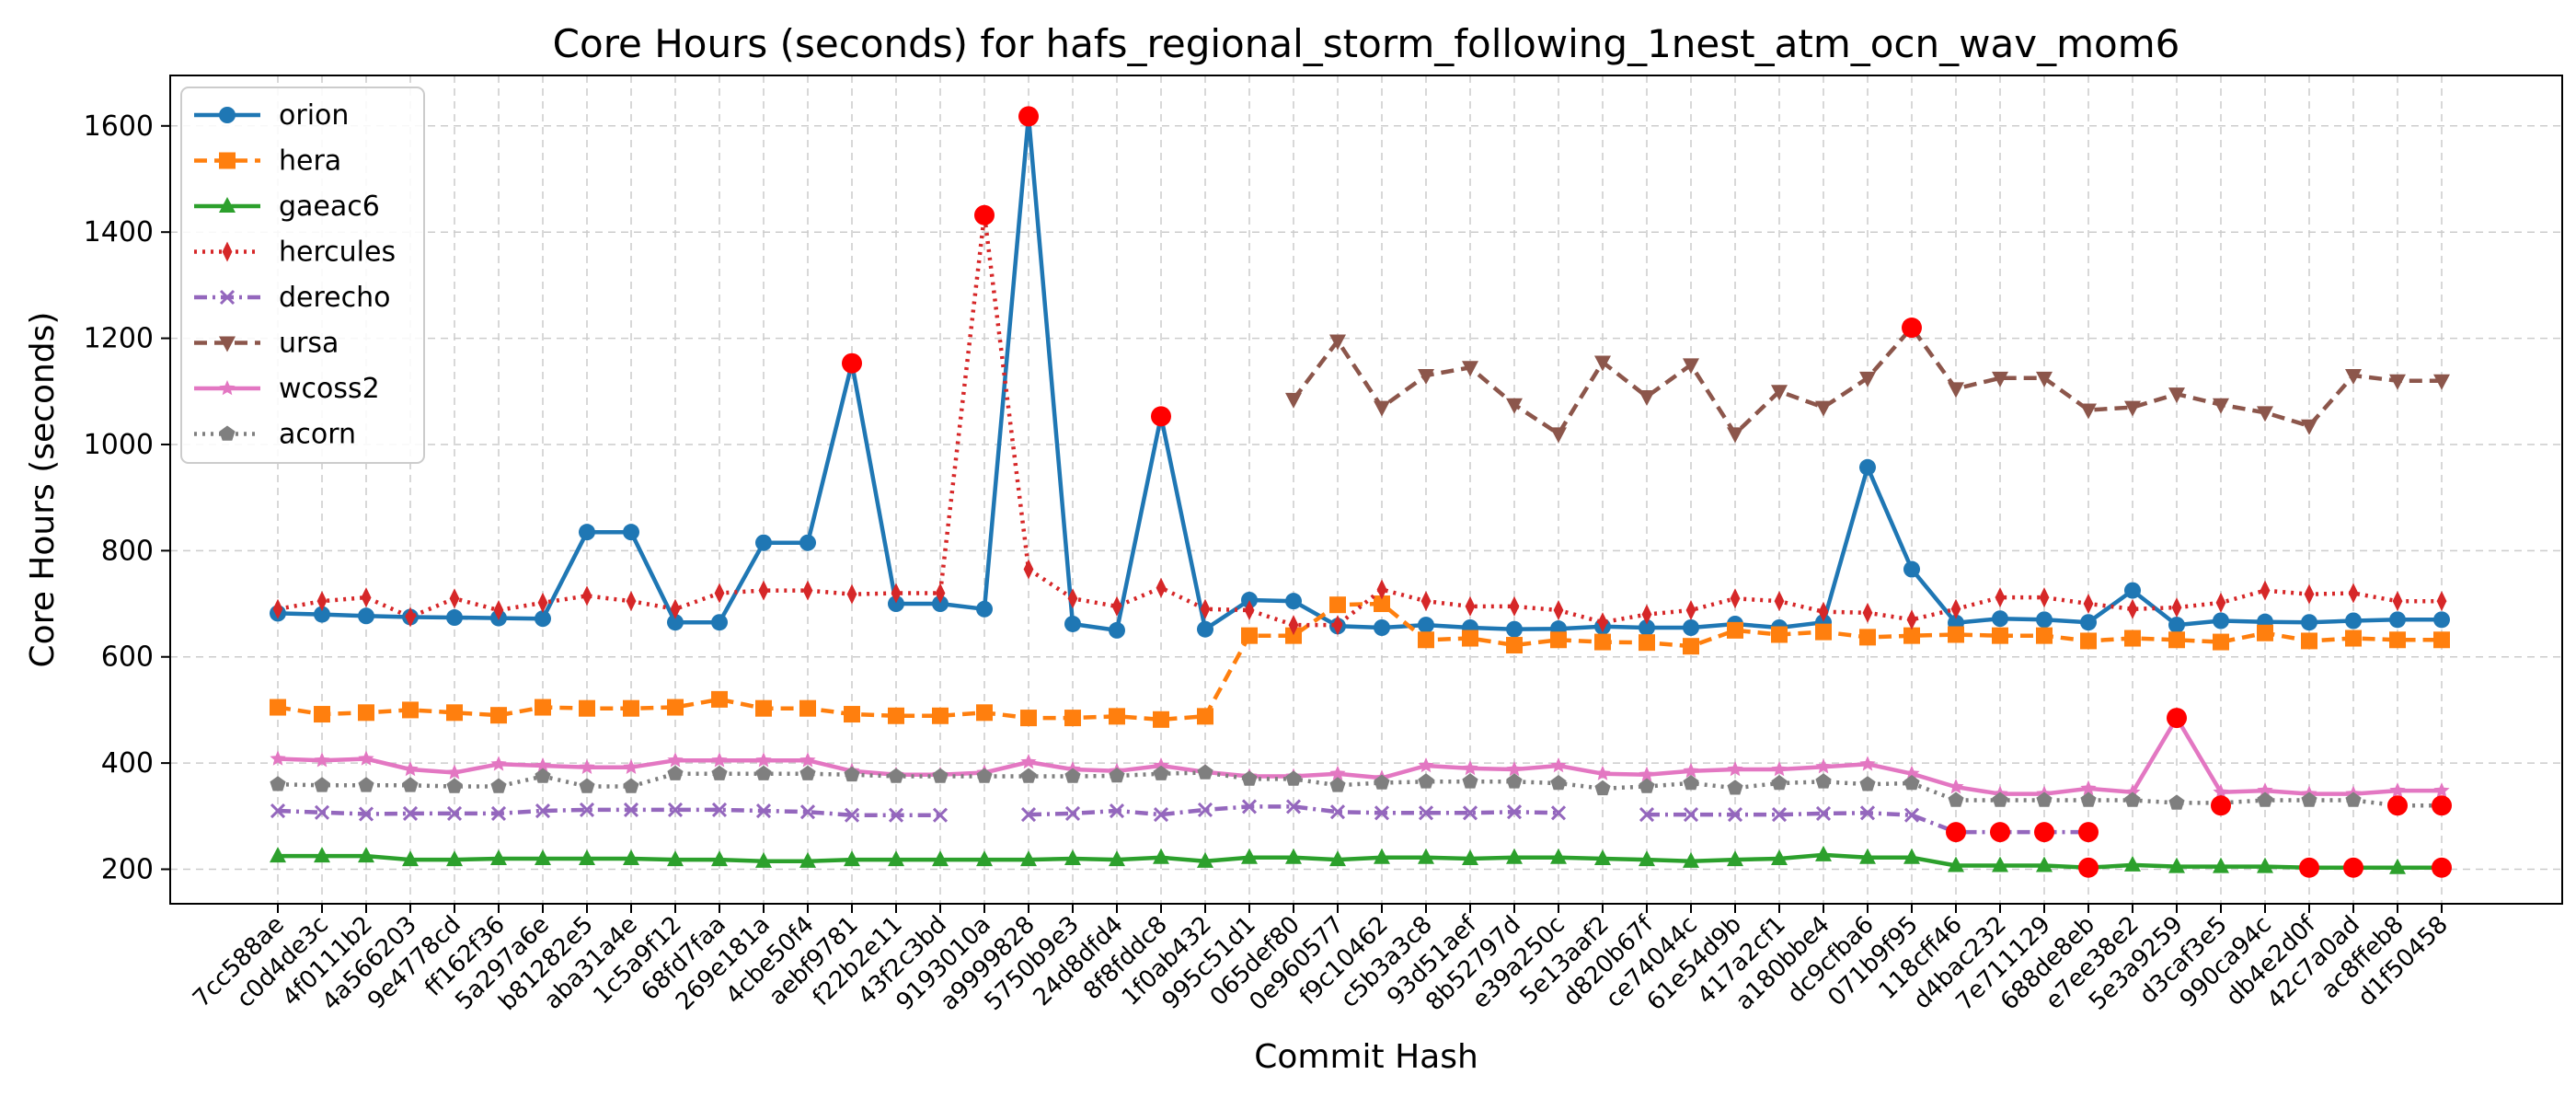 This screenshot has height=1109, width=2576. I want to click on x-axis-label: Commit Hash, so click(1366, 1057).